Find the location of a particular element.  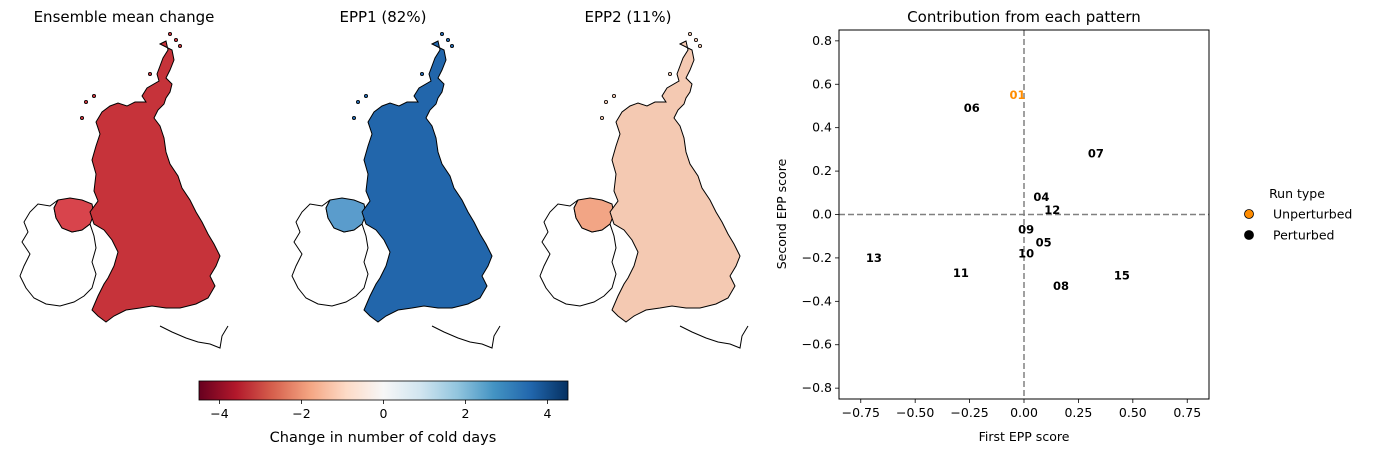

legend-label-perturbed: Perturbed is located at coordinates (1303, 235).